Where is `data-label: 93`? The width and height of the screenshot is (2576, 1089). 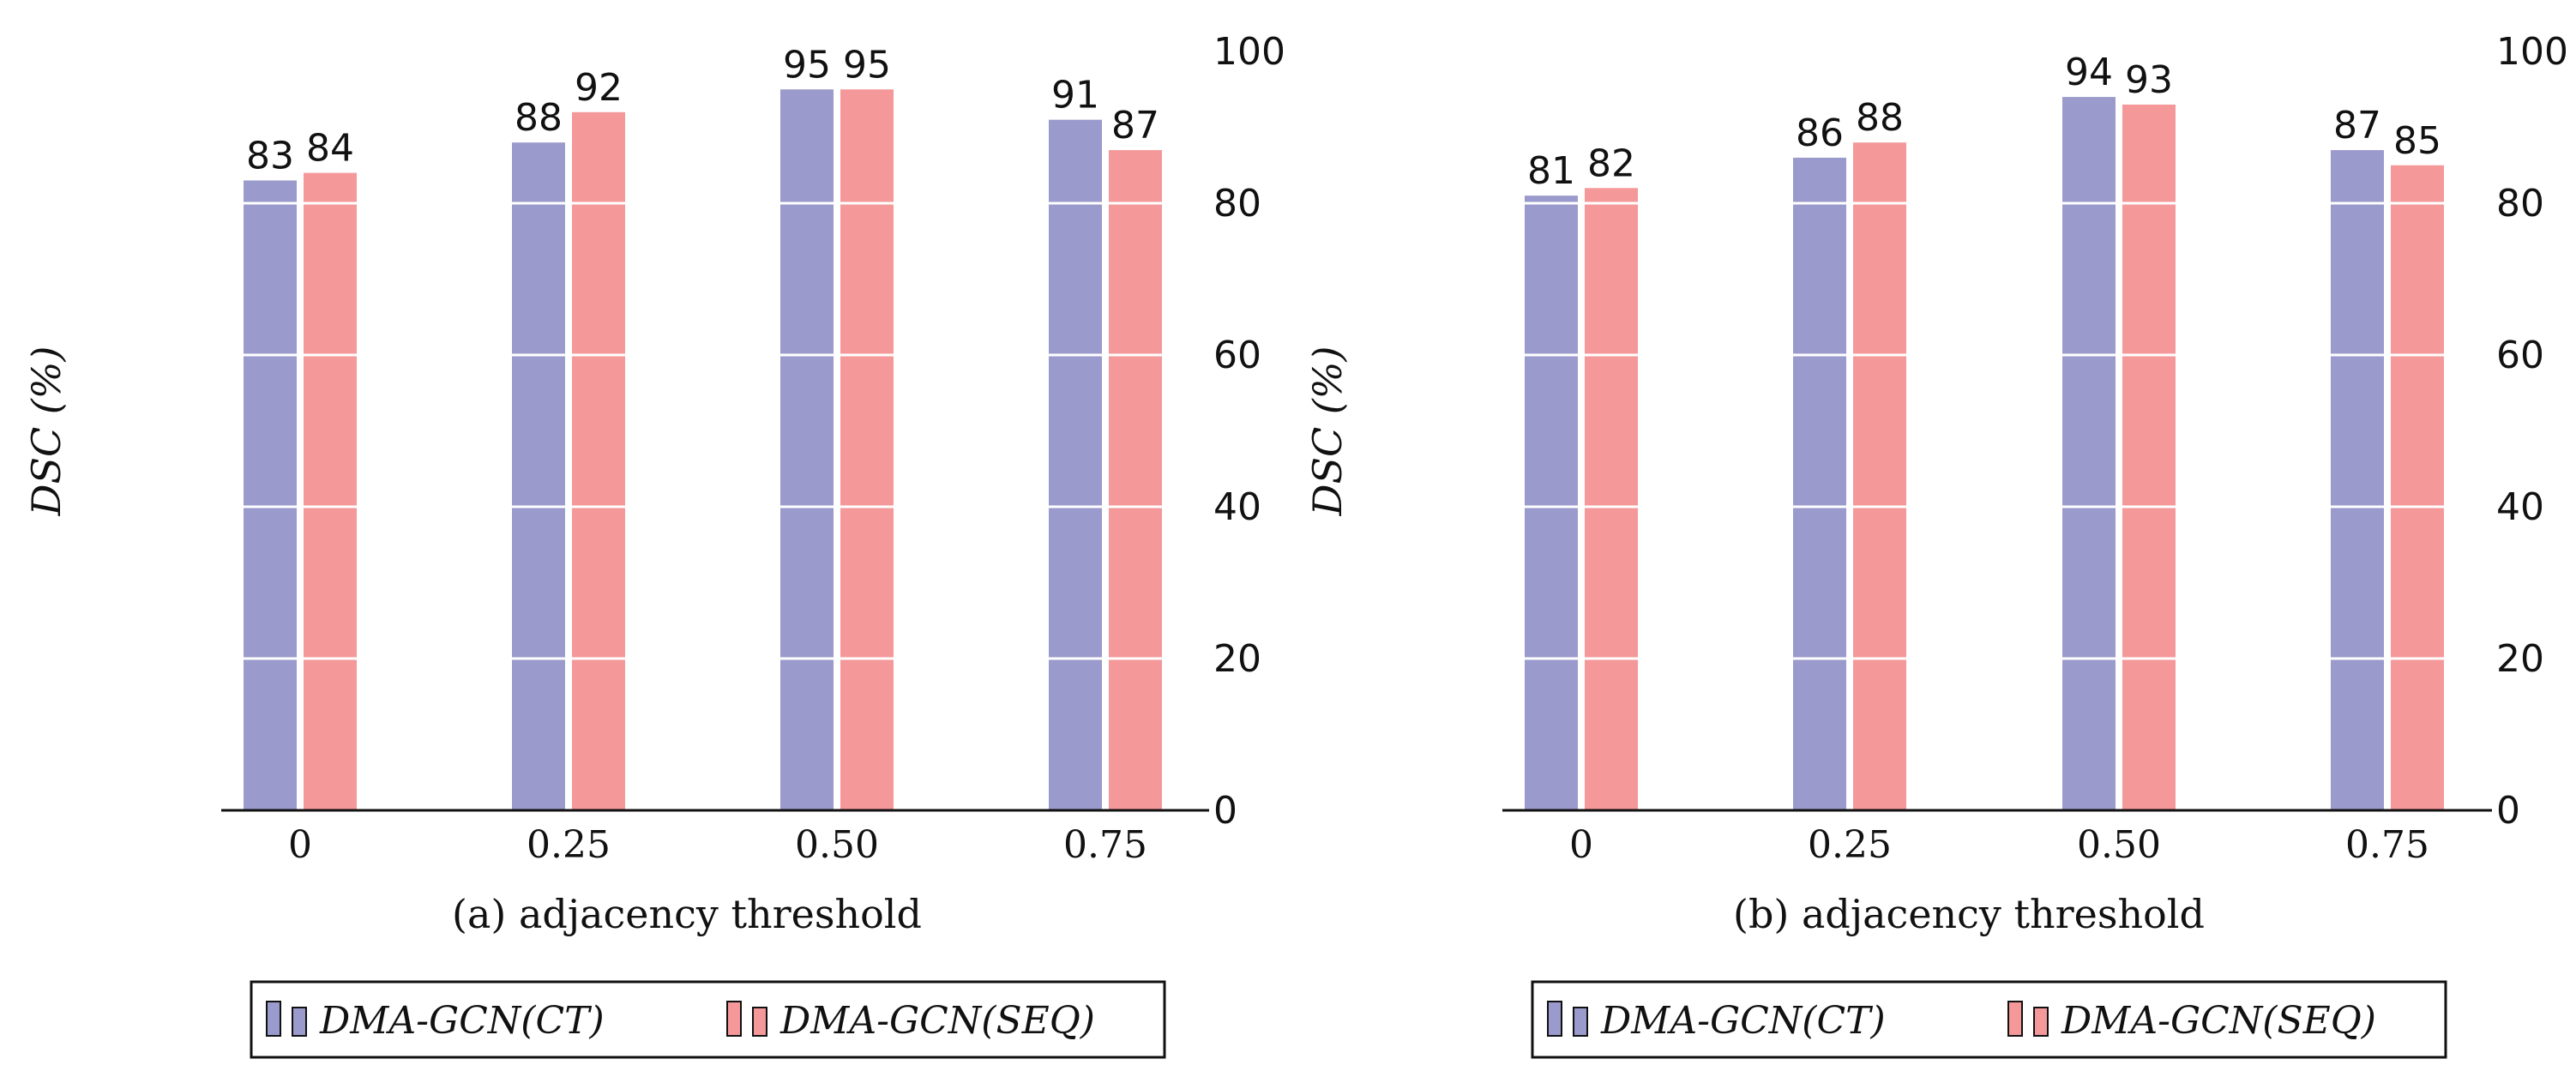 data-label: 93 is located at coordinates (2149, 80).